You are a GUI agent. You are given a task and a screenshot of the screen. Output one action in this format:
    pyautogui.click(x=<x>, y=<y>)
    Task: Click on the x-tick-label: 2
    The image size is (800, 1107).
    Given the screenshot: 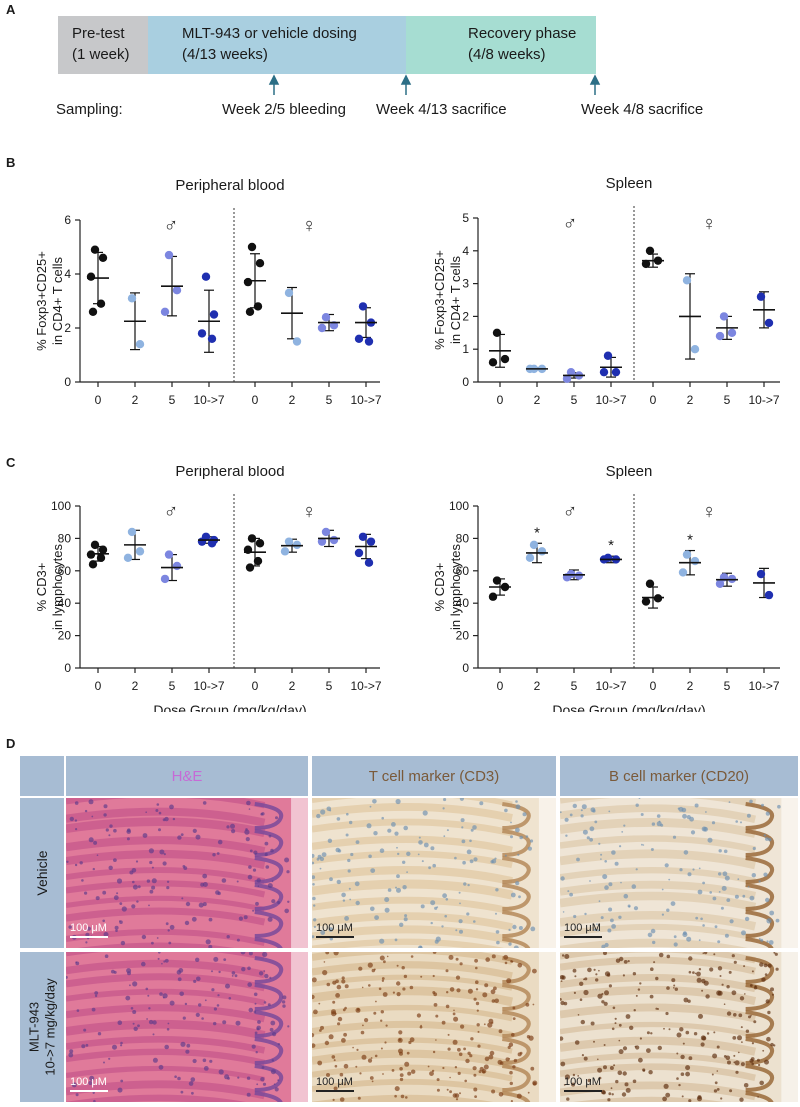 What is the action you would take?
    pyautogui.click(x=537, y=686)
    